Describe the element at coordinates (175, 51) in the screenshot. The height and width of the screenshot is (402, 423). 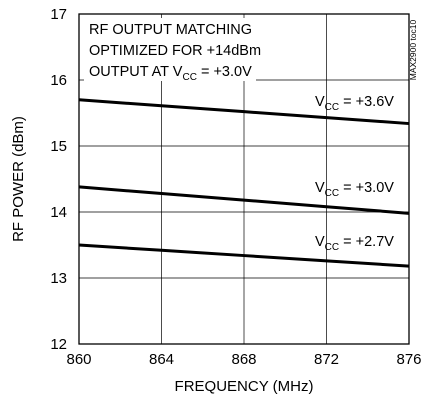
I see `annotation-line-2: OPTIMIZED FOR +14dBm` at that location.